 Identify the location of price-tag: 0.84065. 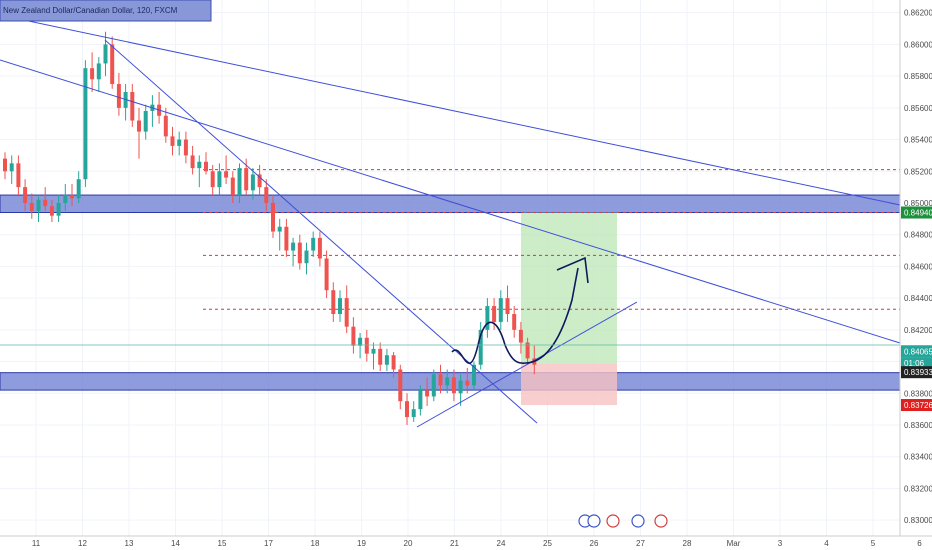
(916, 351).